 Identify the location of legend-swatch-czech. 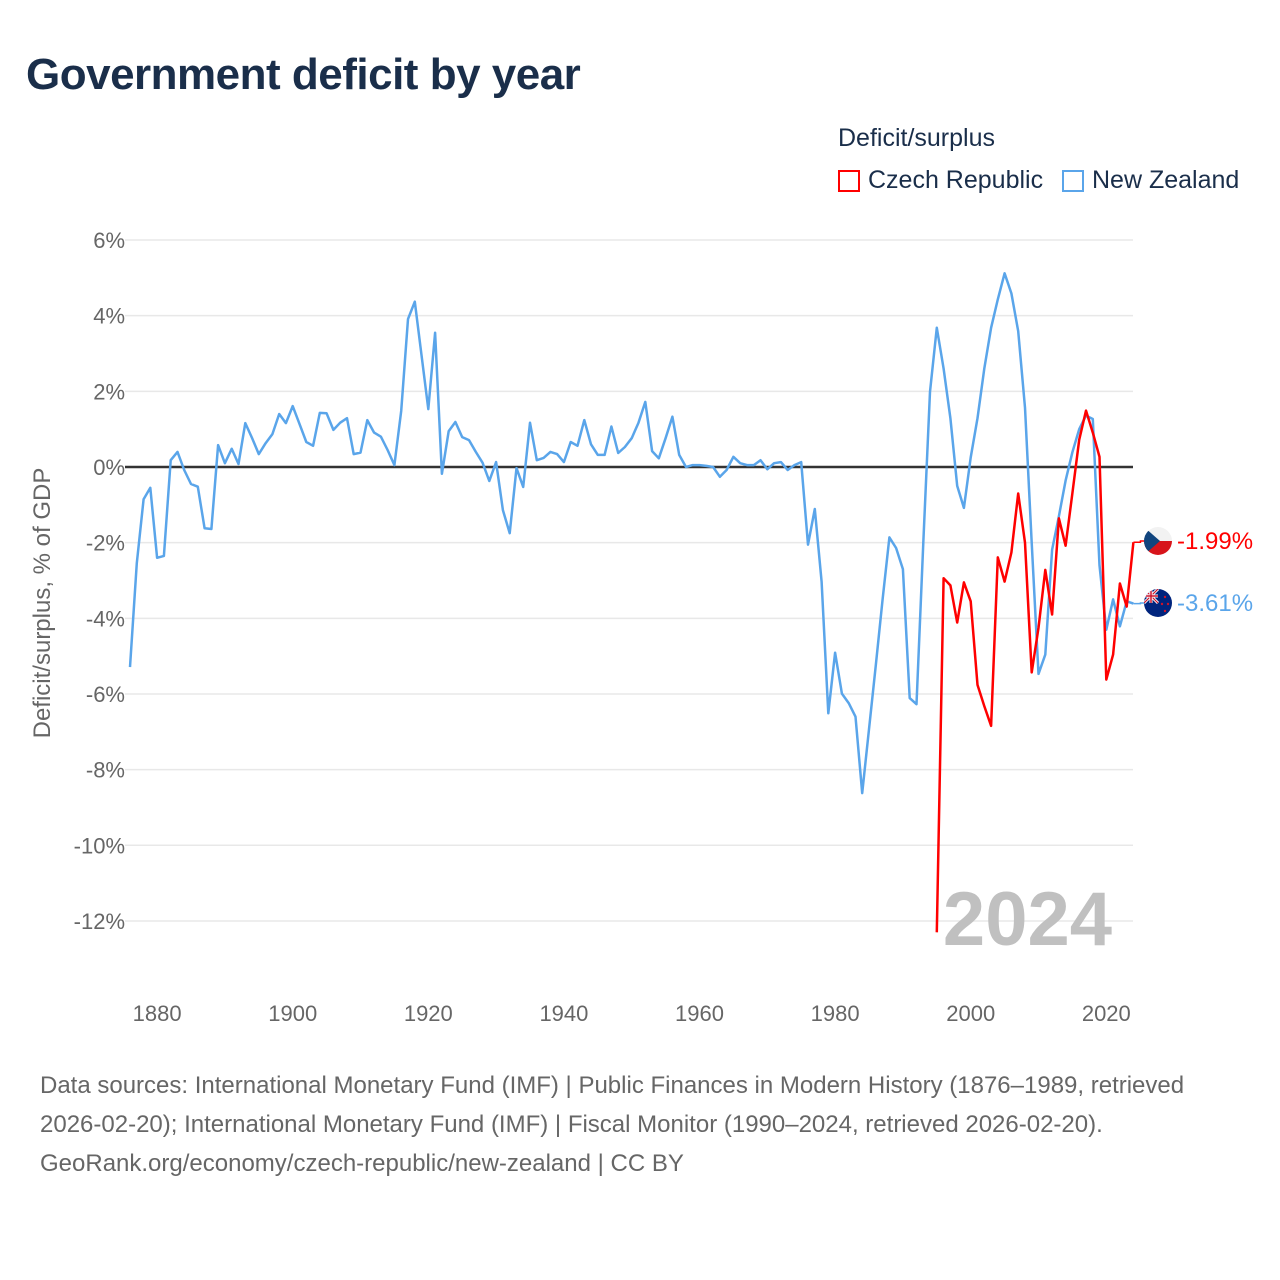
(849, 180).